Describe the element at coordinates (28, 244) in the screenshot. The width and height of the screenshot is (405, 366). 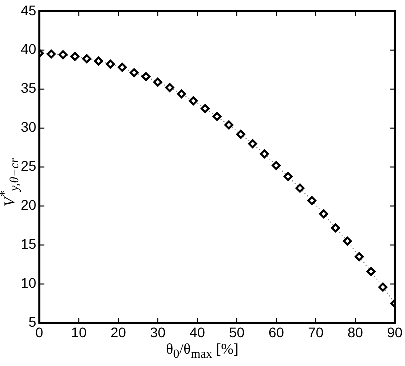
I see `y-tick-label: 15` at that location.